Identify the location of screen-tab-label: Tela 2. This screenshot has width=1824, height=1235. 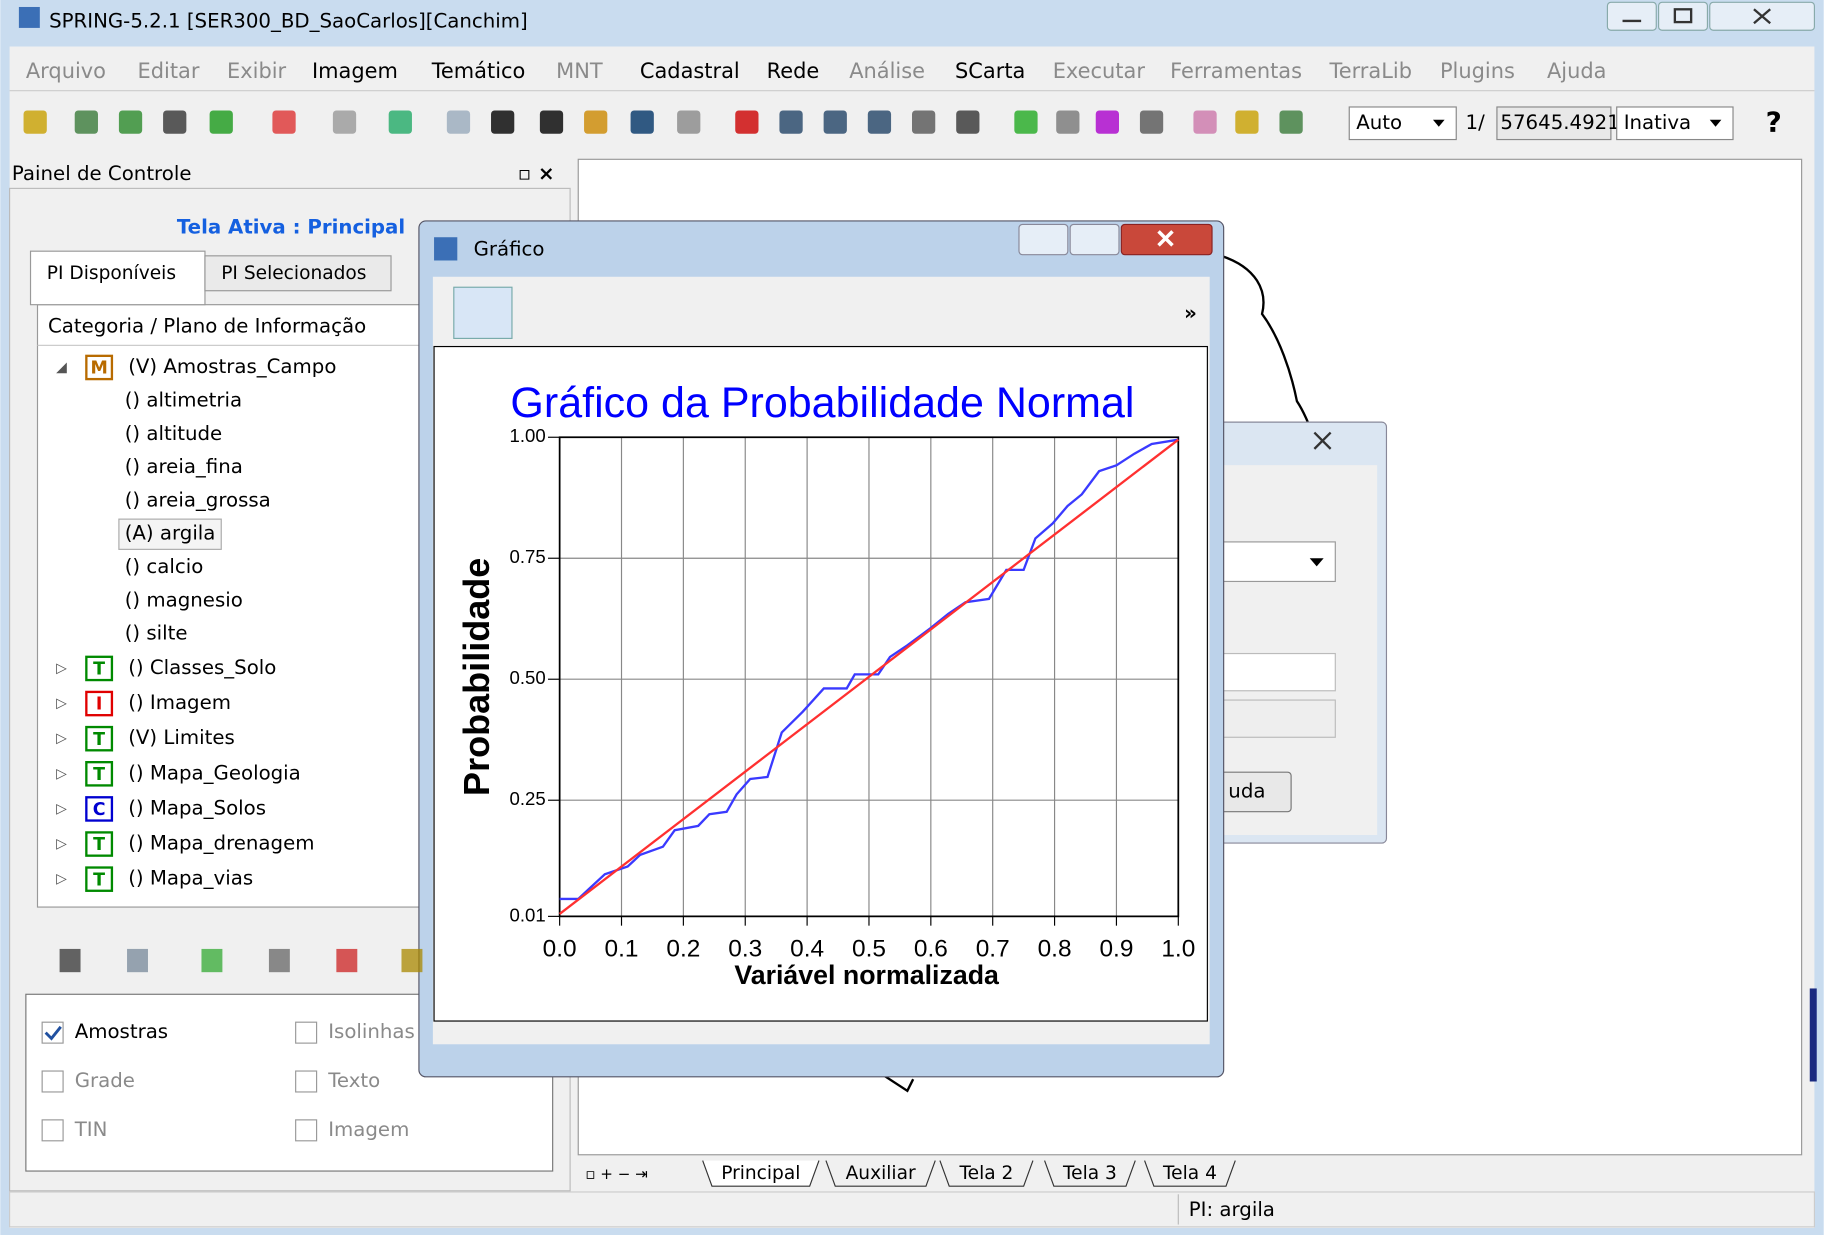
(985, 1173).